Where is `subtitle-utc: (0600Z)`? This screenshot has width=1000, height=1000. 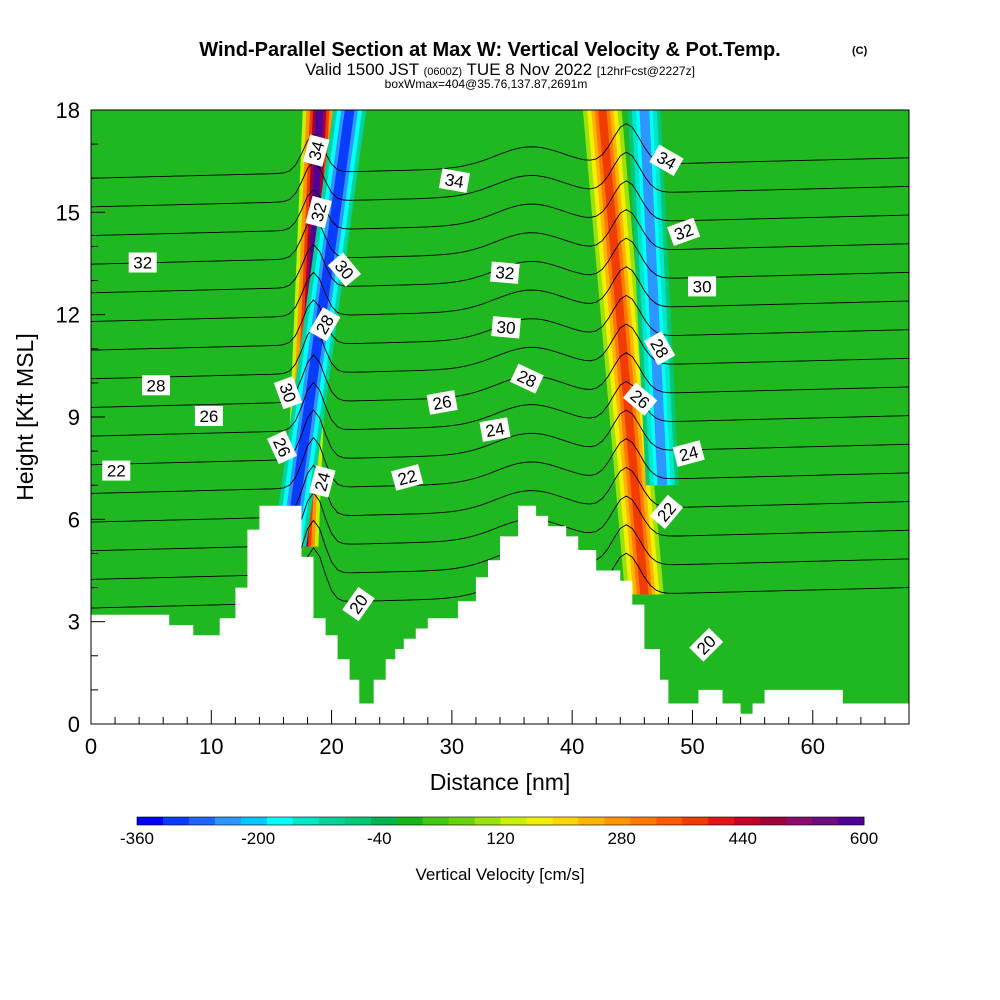 subtitle-utc: (0600Z) is located at coordinates (443, 72).